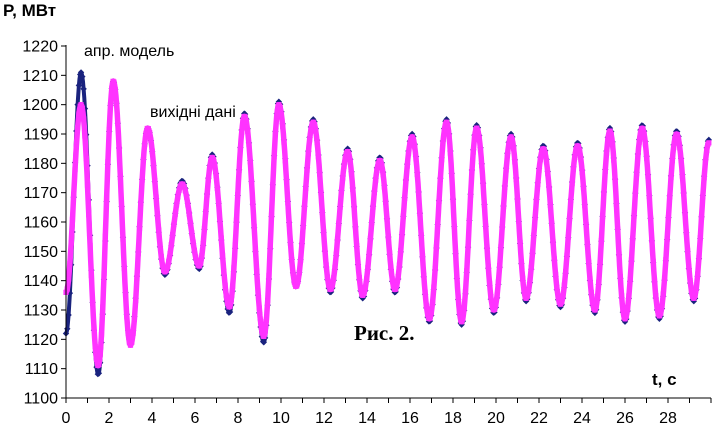 The width and height of the screenshot is (712, 431). Describe the element at coordinates (41, 369) in the screenshot. I see `y-tick-label: 1110` at that location.